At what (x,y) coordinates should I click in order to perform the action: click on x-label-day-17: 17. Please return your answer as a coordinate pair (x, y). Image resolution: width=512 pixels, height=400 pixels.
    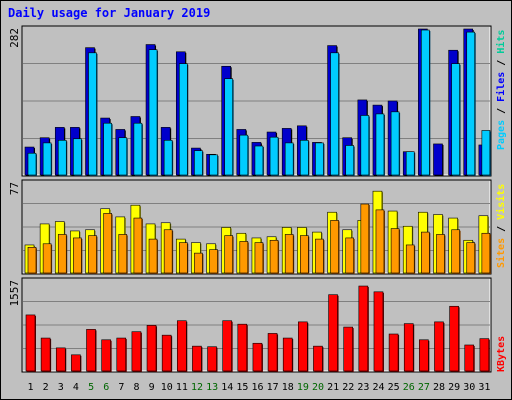
    Looking at the image, I should click on (273, 387).